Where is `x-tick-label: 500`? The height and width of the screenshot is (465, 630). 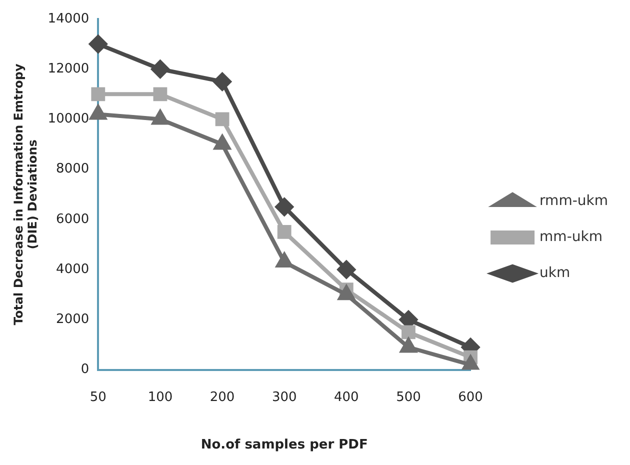
x-tick-label: 500 is located at coordinates (408, 397).